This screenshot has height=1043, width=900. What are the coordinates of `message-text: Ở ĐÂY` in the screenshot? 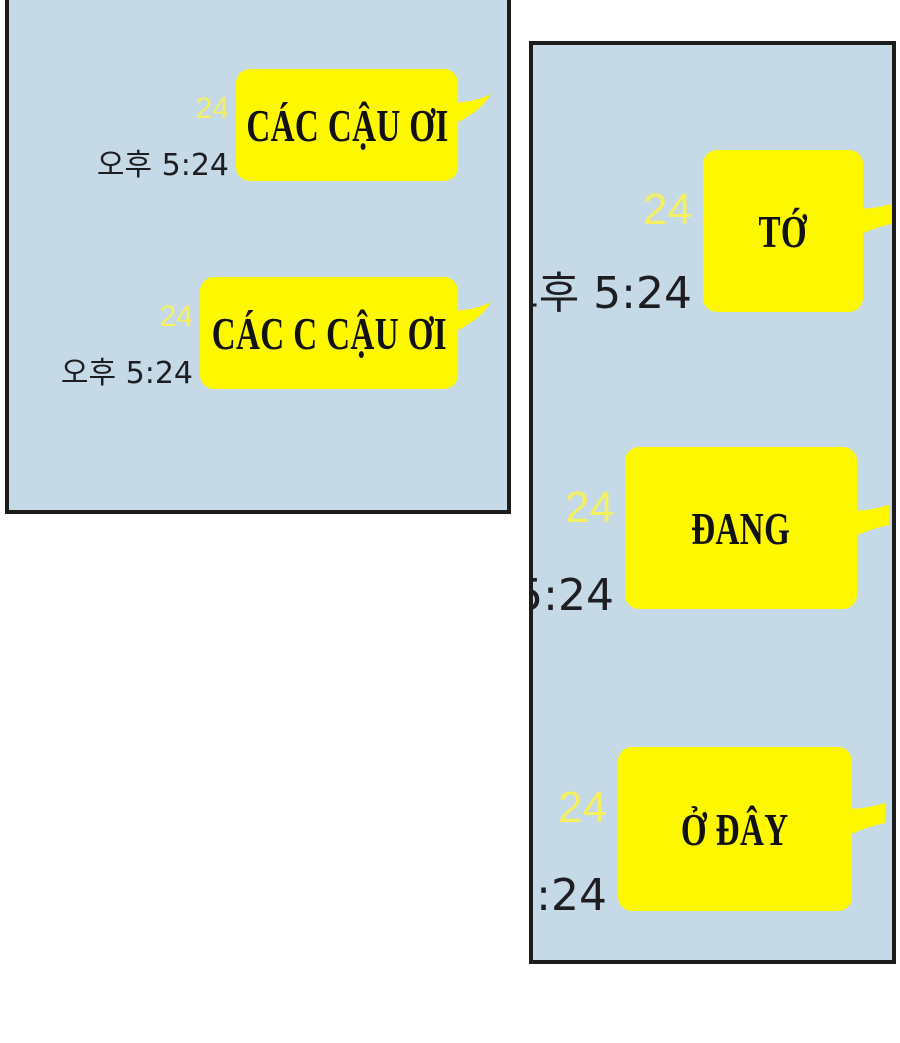 It's located at (735, 829).